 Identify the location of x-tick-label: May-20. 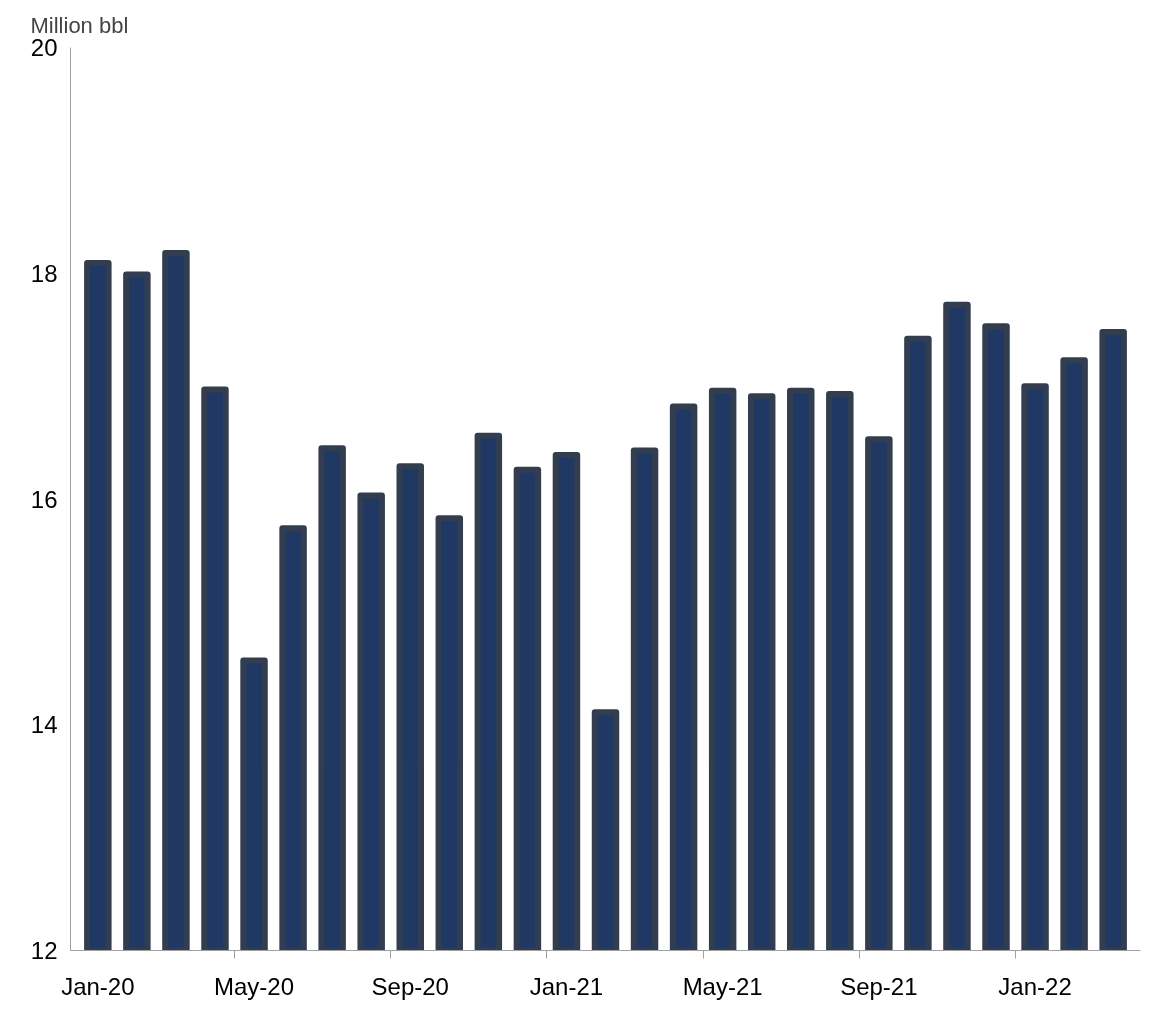
(254, 986).